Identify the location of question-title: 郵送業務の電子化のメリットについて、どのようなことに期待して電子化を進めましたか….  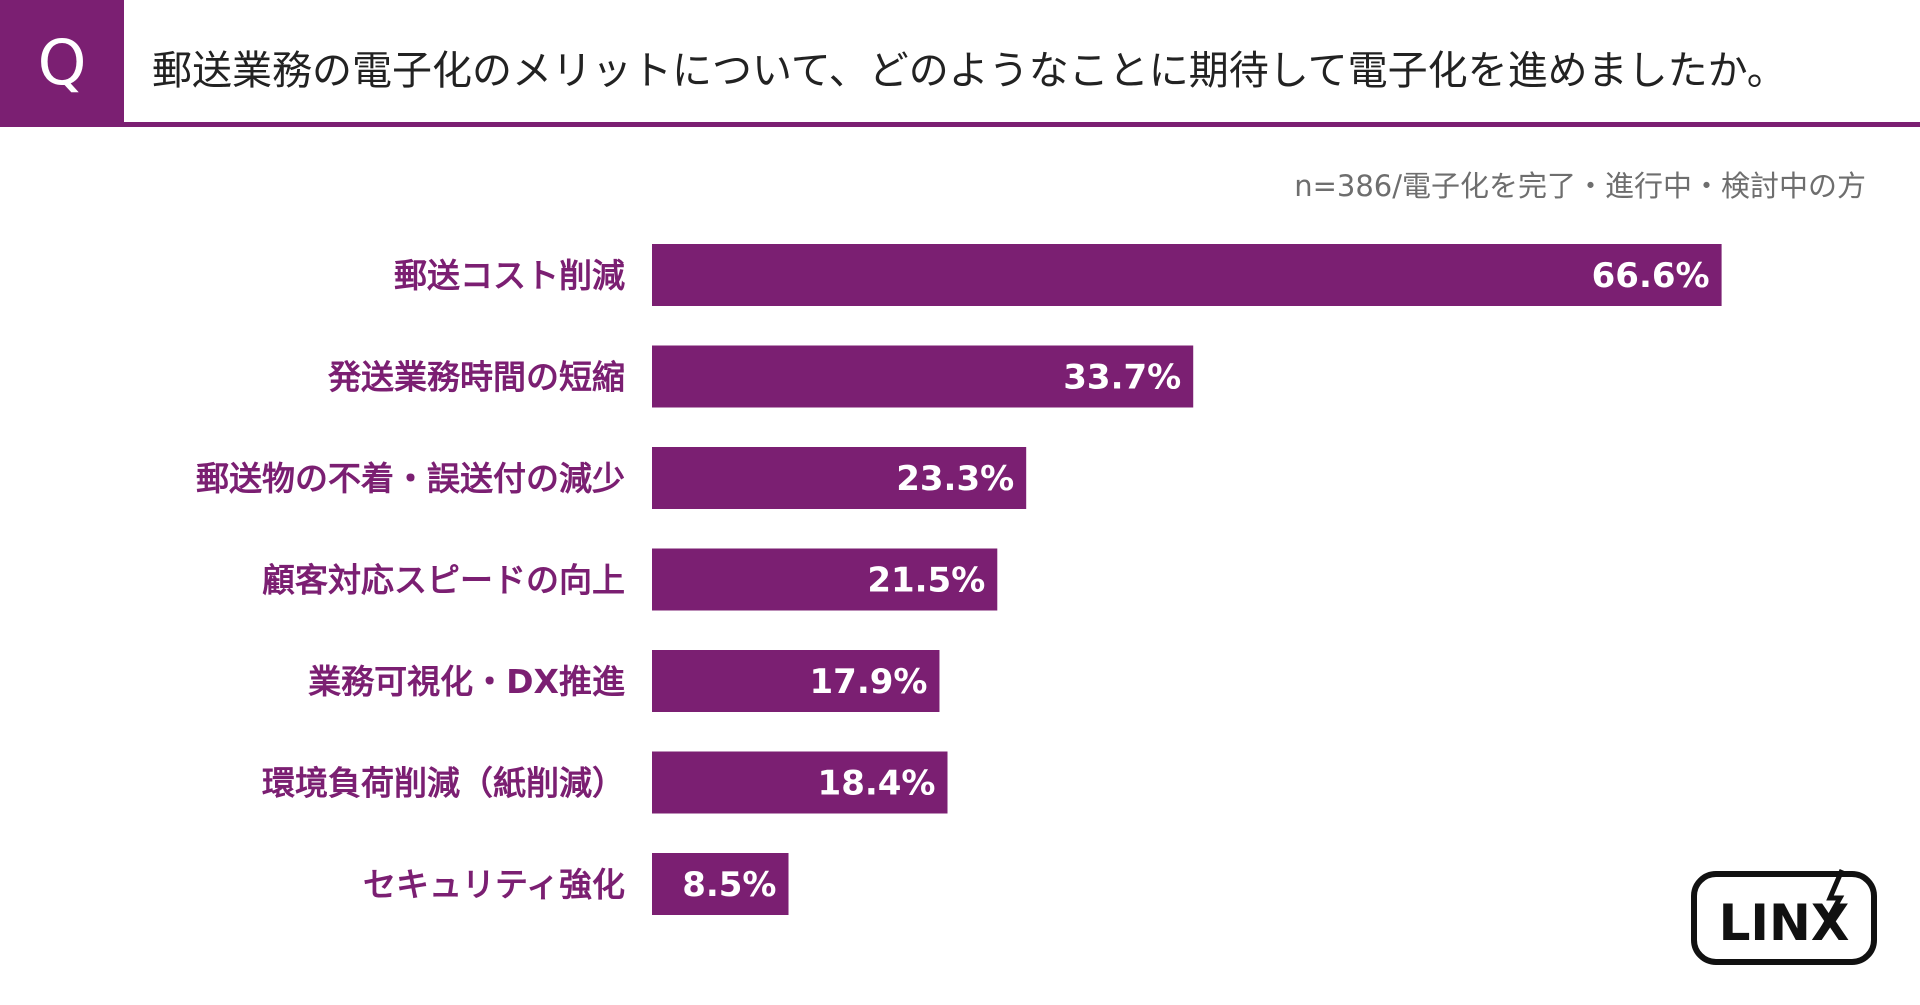
(969, 71).